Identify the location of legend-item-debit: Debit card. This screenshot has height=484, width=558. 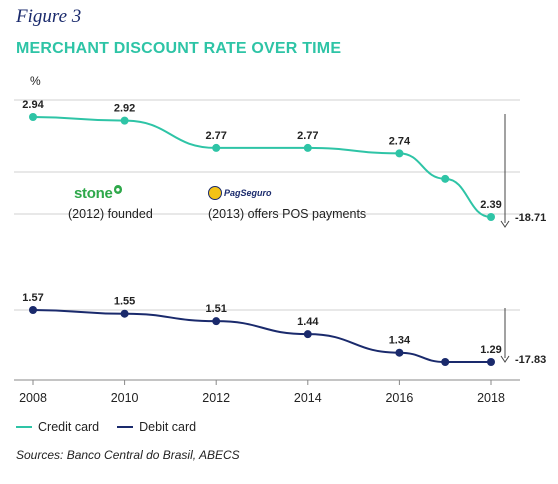
(156, 427).